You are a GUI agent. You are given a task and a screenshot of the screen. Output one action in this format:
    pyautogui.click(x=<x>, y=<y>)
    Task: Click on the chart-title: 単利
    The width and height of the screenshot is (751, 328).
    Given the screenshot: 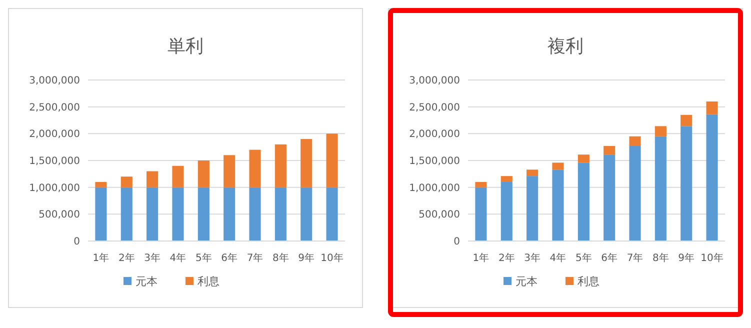 What is the action you would take?
    pyautogui.click(x=186, y=46)
    